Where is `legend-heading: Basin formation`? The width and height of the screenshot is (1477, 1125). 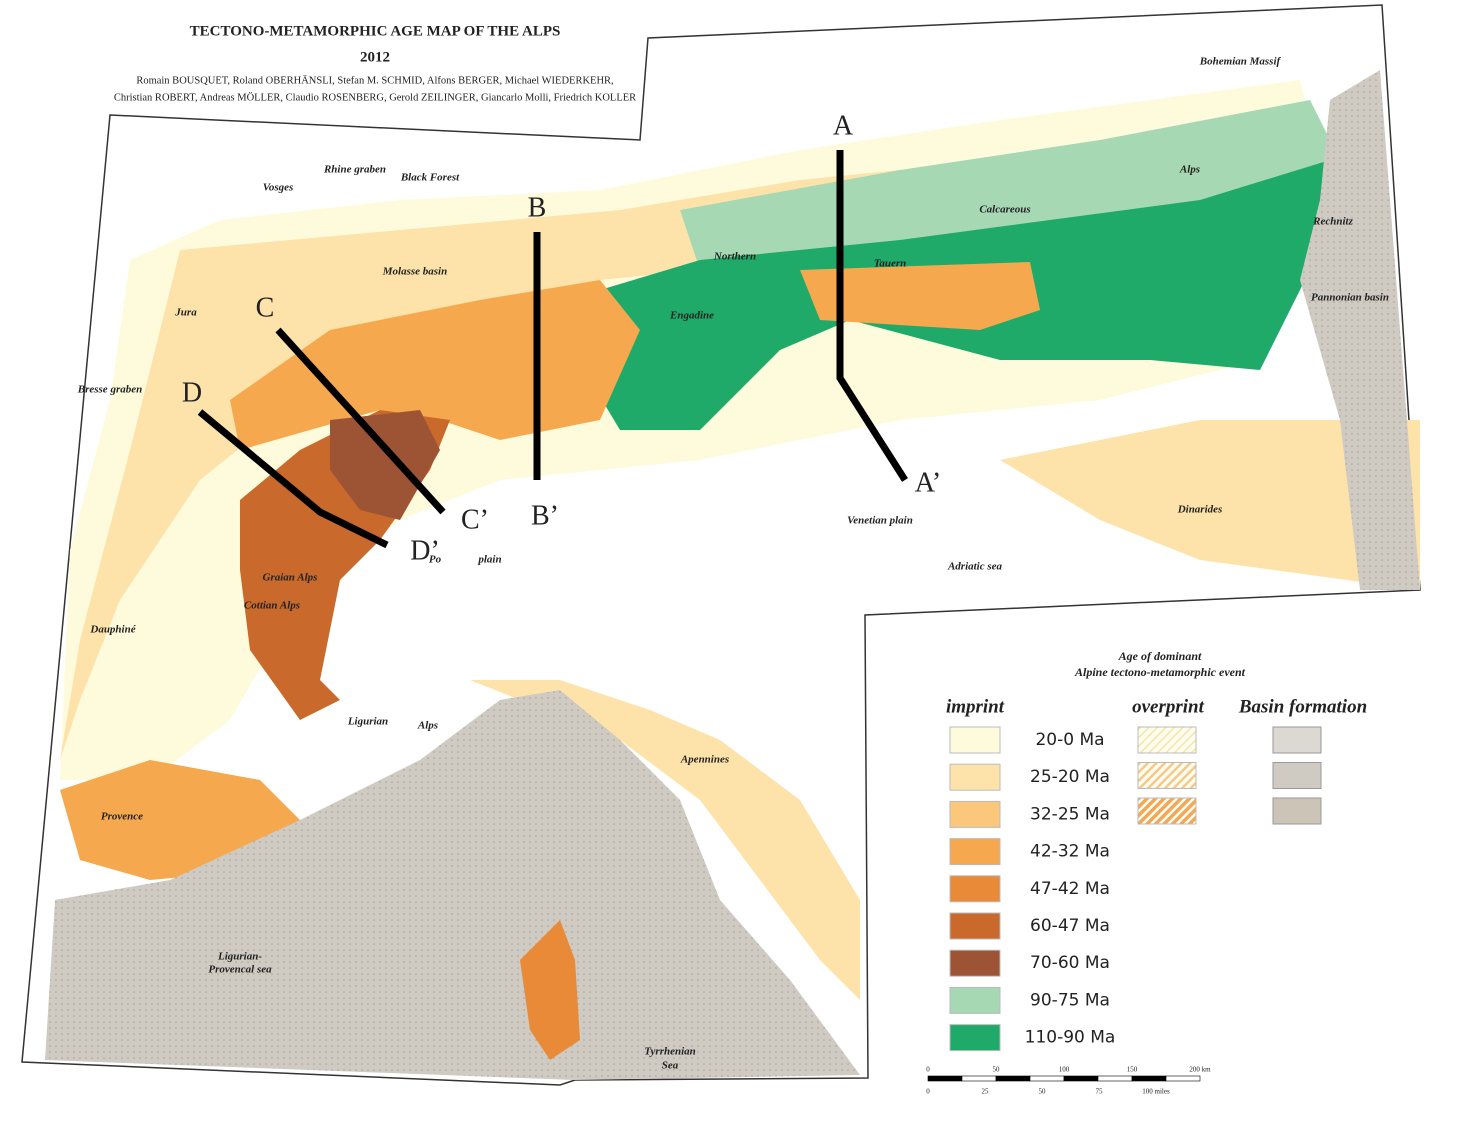 legend-heading: Basin formation is located at coordinates (1302, 706).